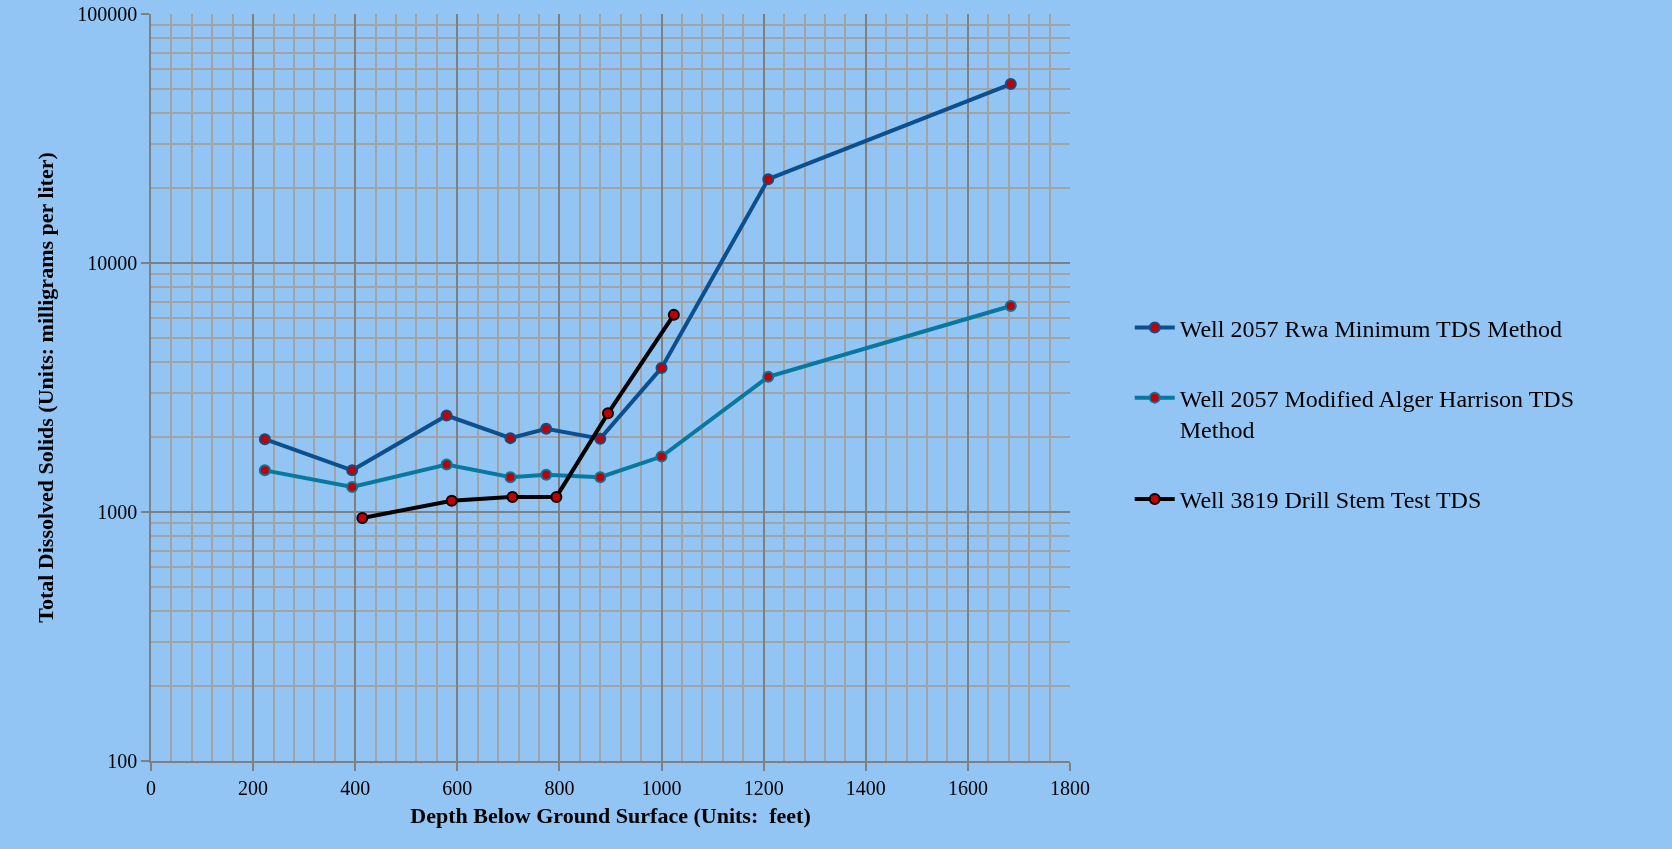 This screenshot has width=1672, height=849. I want to click on x-axis-title: Depth Below Ground Surface (Units: feet), so click(610, 816).